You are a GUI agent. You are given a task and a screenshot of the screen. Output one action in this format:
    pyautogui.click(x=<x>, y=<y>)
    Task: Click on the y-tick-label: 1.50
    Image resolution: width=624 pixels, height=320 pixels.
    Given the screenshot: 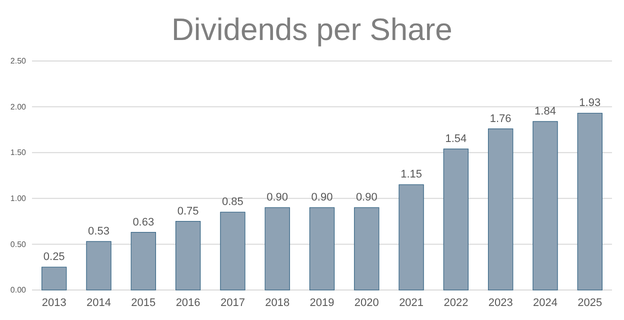 What is the action you would take?
    pyautogui.click(x=18, y=153)
    